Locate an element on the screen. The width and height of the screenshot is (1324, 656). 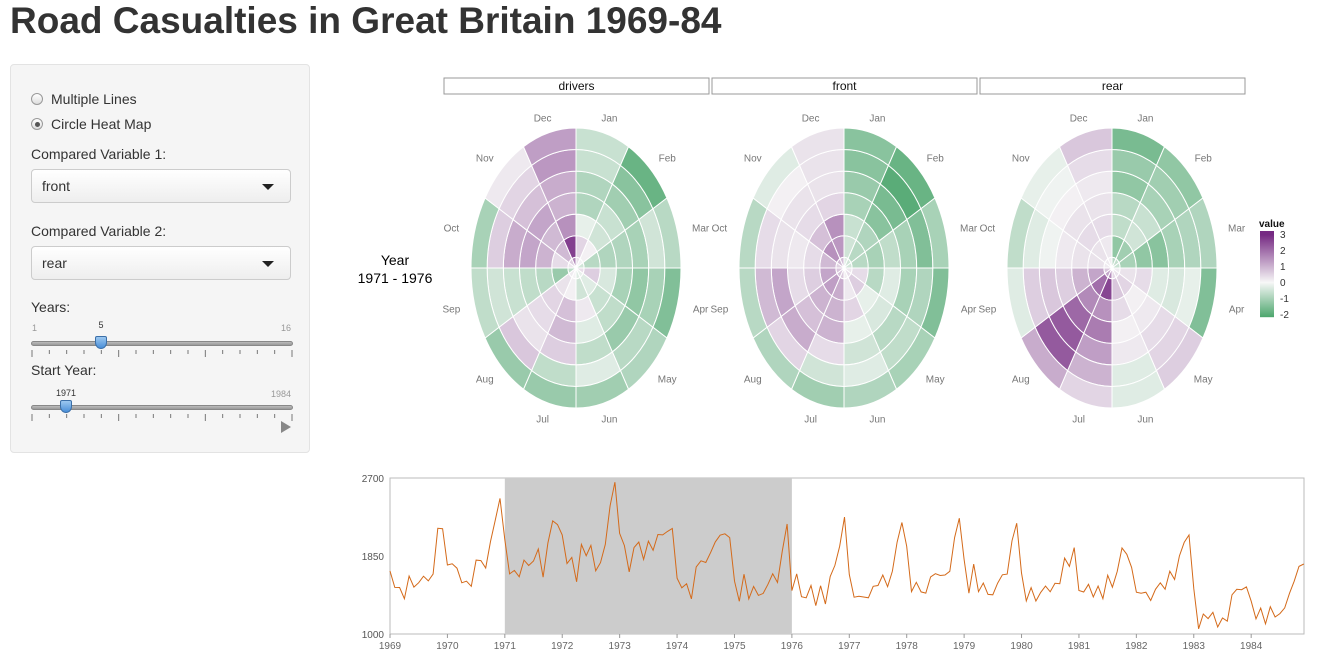
month-label: Jun is located at coordinates (1145, 420).